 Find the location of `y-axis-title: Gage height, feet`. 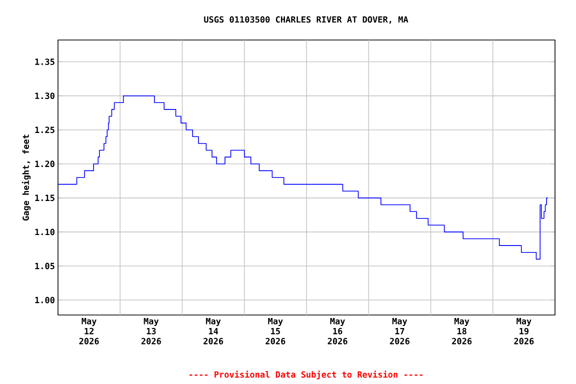

y-axis-title: Gage height, feet is located at coordinates (26, 177).